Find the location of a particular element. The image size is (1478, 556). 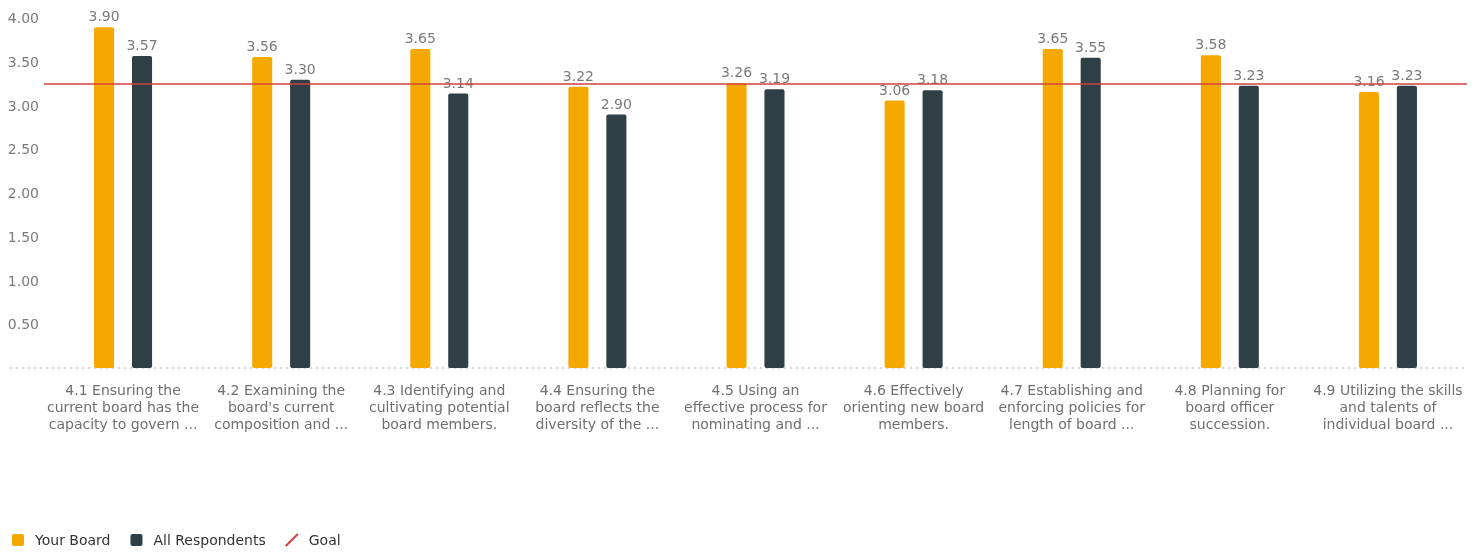

y-tick-label: 3.00 is located at coordinates (23, 105).